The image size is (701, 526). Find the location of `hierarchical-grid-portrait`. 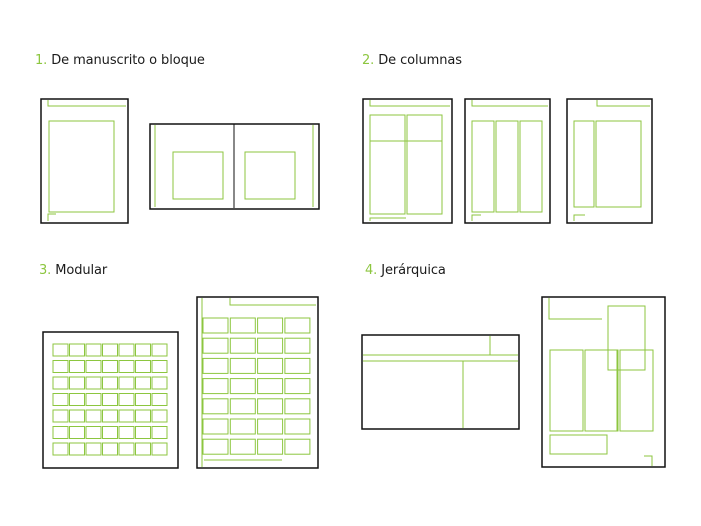

hierarchical-grid-portrait is located at coordinates (603, 382).